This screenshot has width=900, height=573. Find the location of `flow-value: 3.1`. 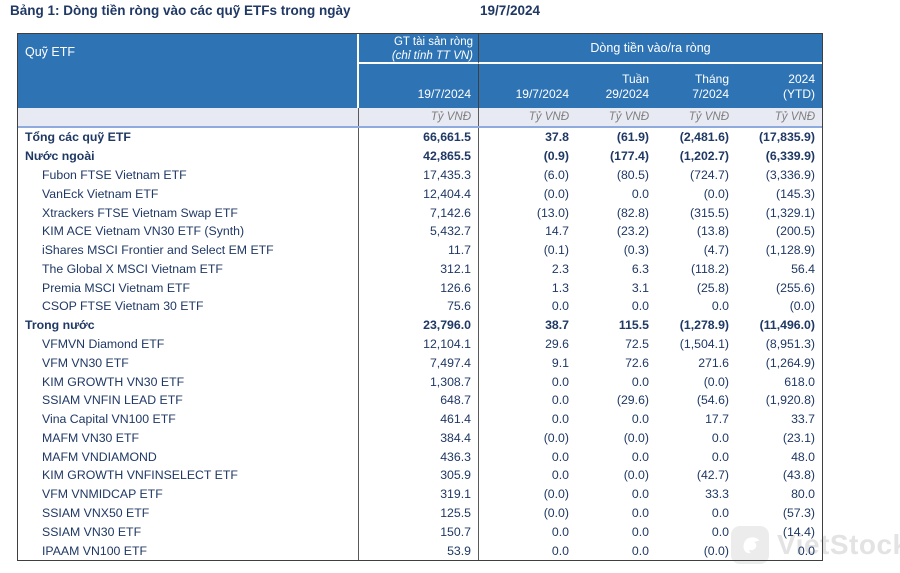

flow-value: 3.1 is located at coordinates (640, 287).